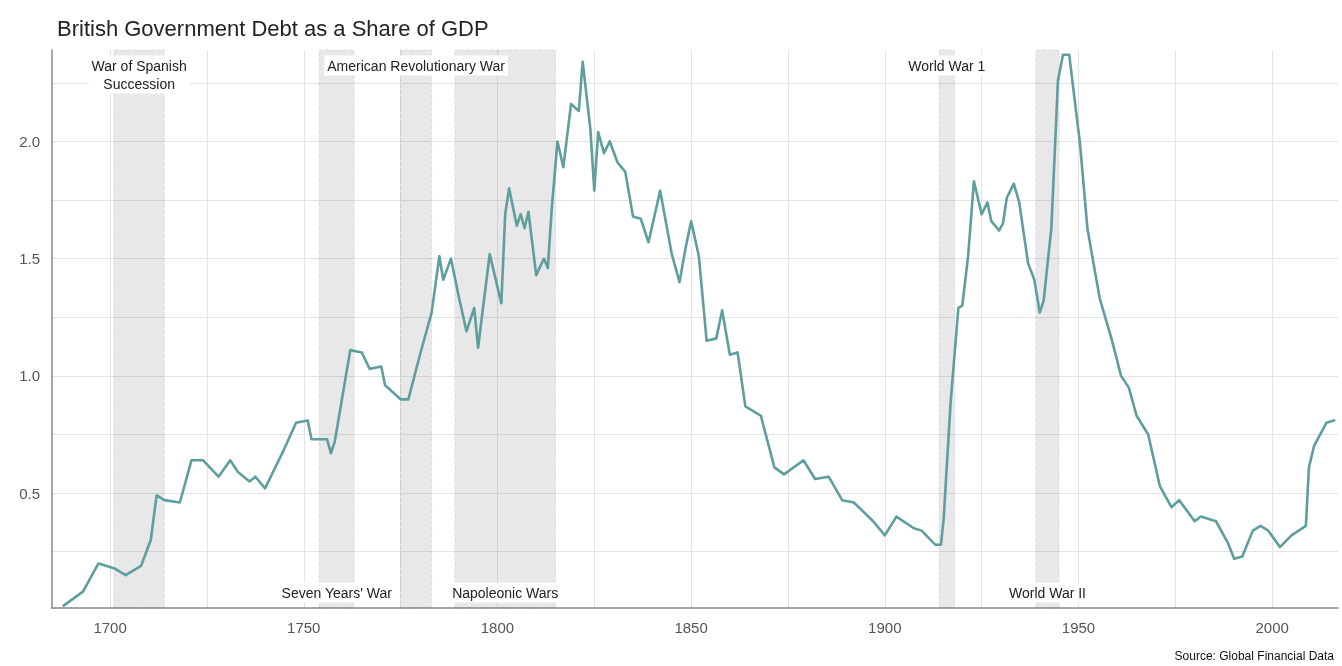 Image resolution: width=1342 pixels, height=666 pixels. I want to click on x-tick-label: 1700, so click(110, 627).